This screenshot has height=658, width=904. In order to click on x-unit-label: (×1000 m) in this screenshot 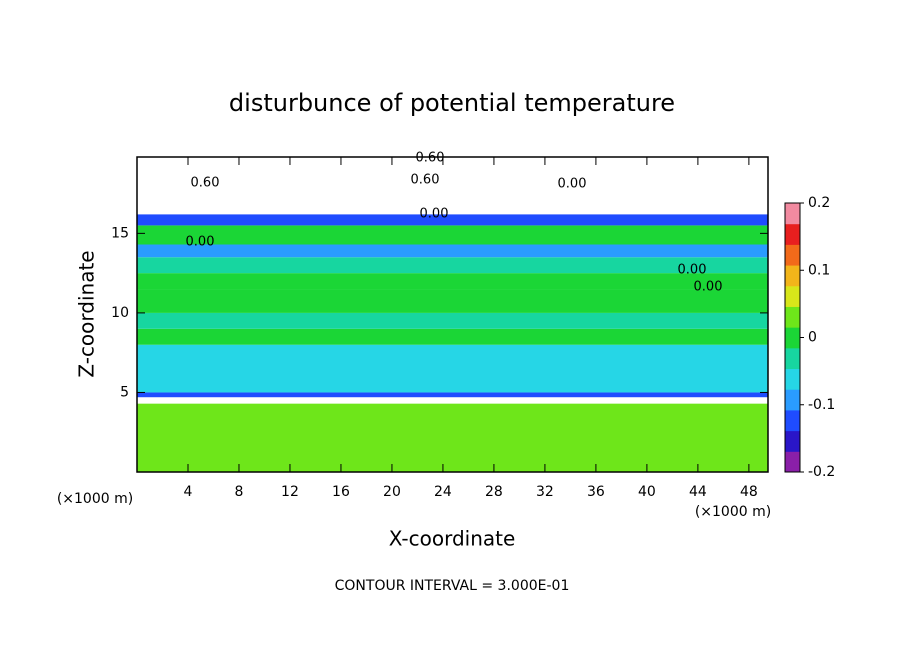, I will do `click(733, 512)`.